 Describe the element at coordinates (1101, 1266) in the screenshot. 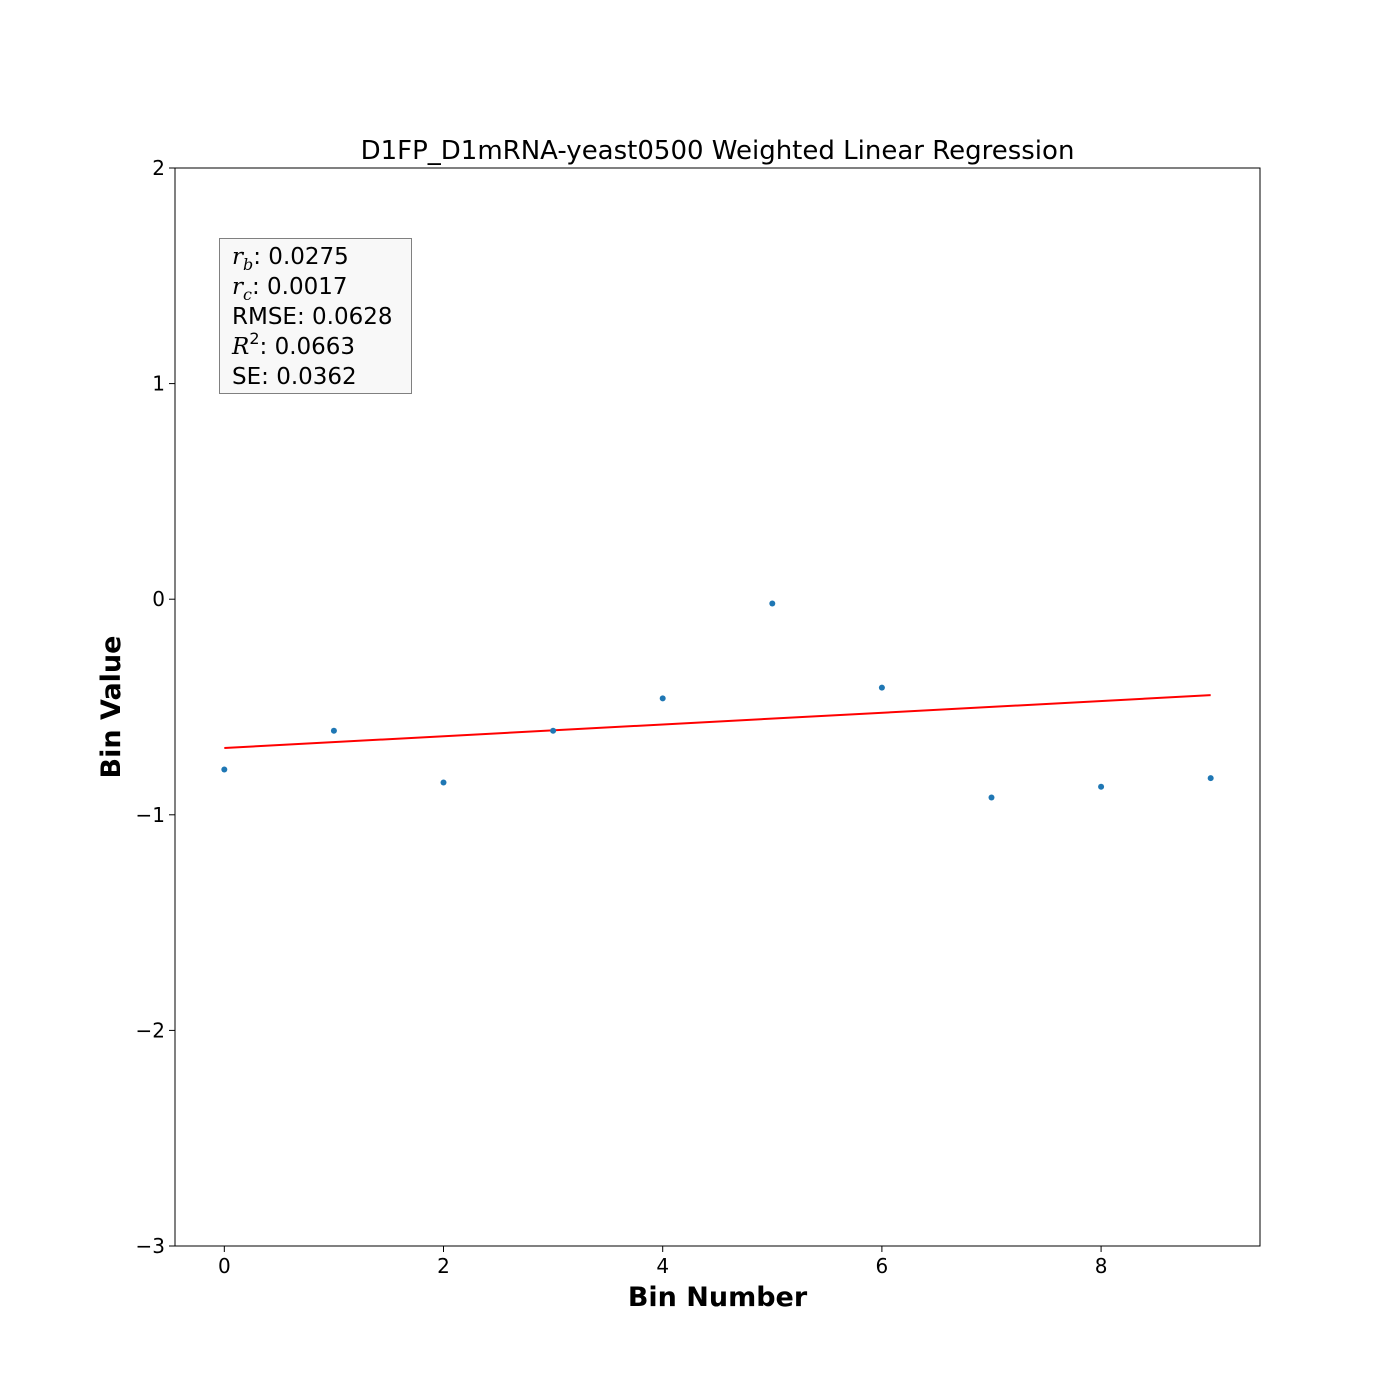

I see `x-tick-label: 8` at that location.